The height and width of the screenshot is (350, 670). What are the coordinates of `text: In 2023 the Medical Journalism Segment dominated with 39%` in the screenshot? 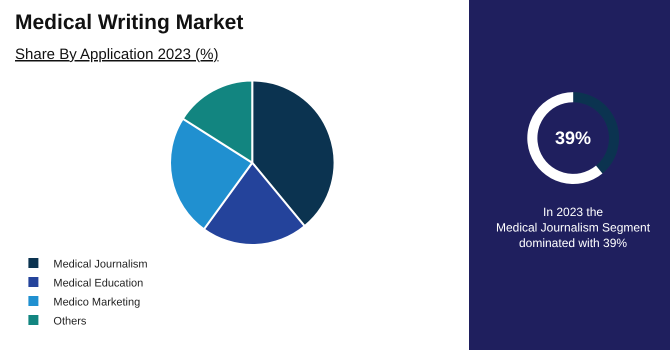 It's located at (573, 227).